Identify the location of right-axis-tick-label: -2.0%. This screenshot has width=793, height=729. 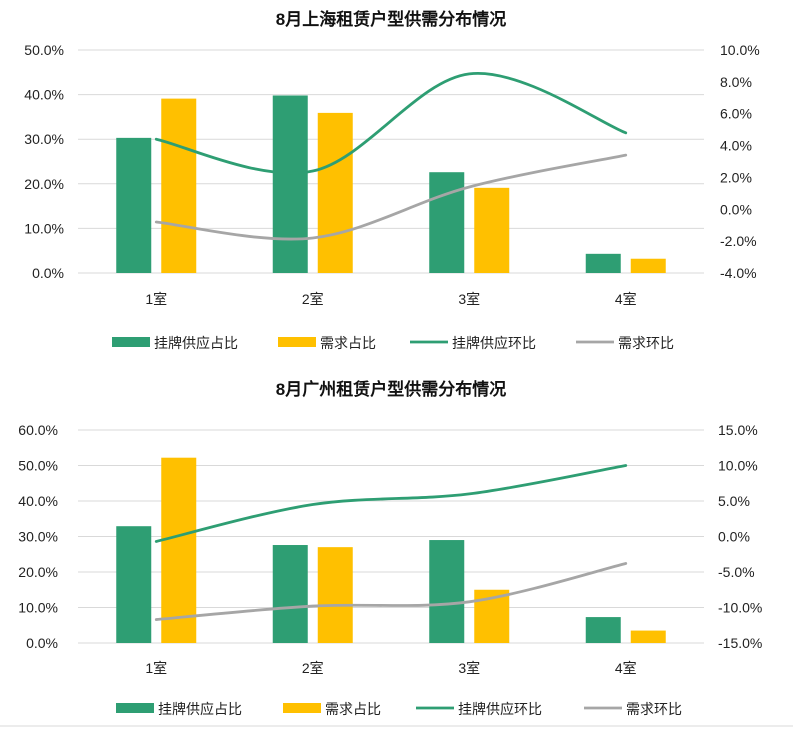
(738, 241).